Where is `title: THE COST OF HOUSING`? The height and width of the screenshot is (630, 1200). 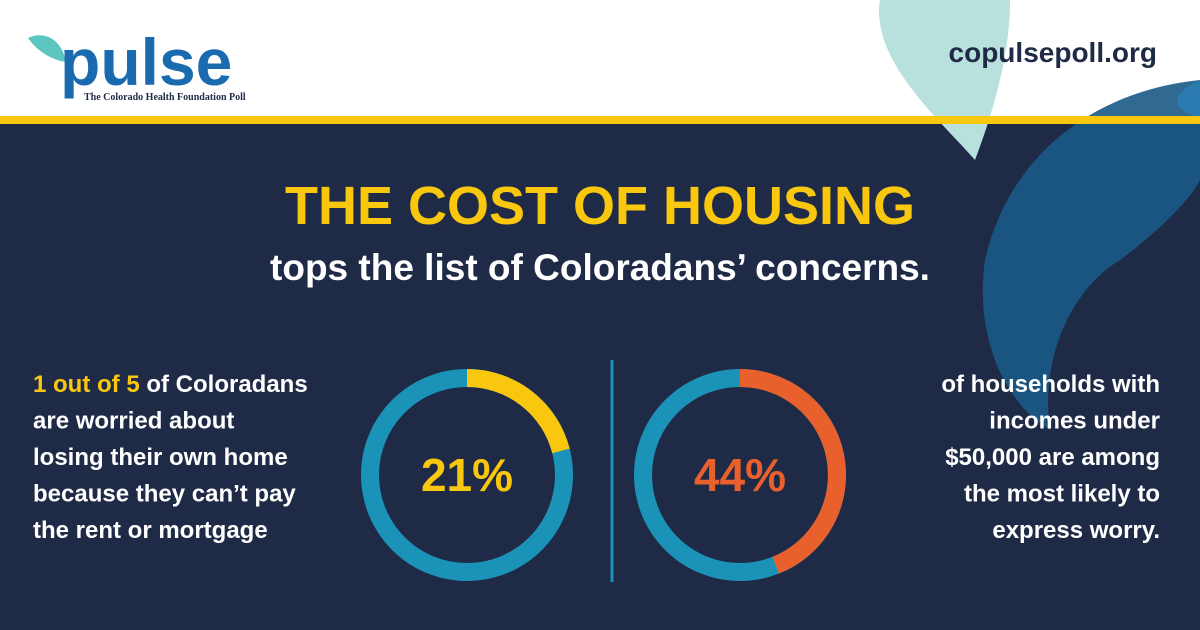 title: THE COST OF HOUSING is located at coordinates (600, 206).